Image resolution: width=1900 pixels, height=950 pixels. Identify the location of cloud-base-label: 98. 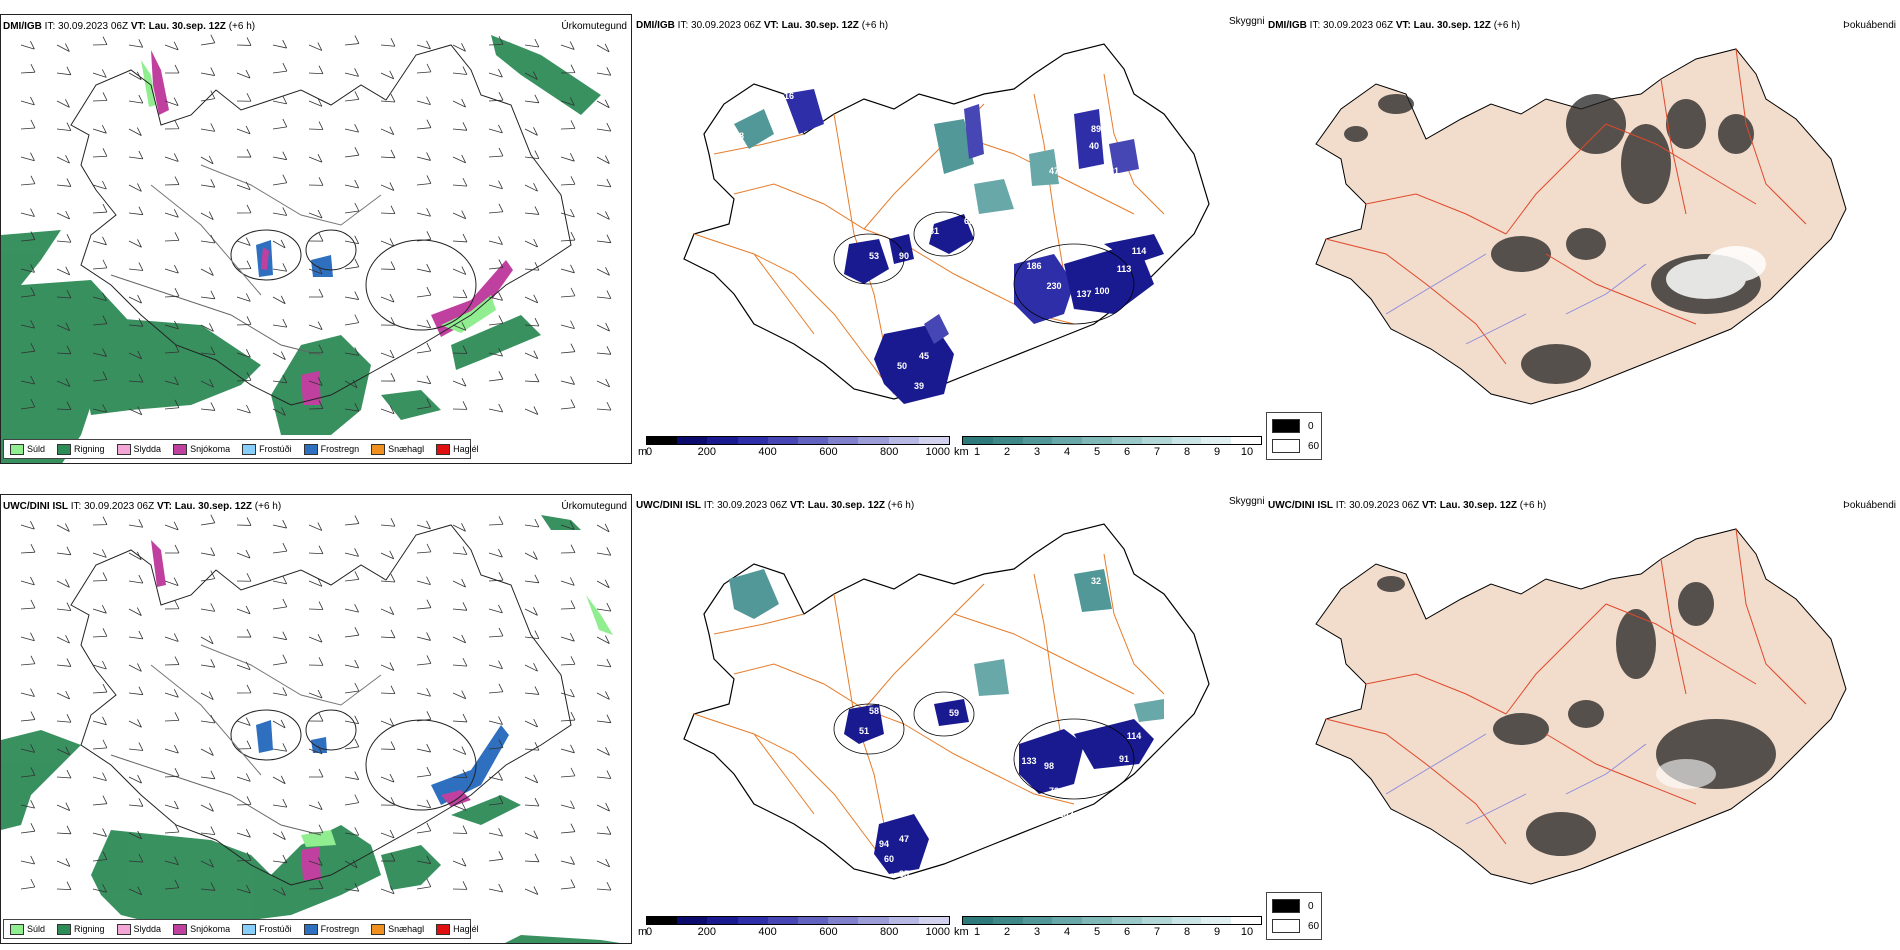
(1049, 766).